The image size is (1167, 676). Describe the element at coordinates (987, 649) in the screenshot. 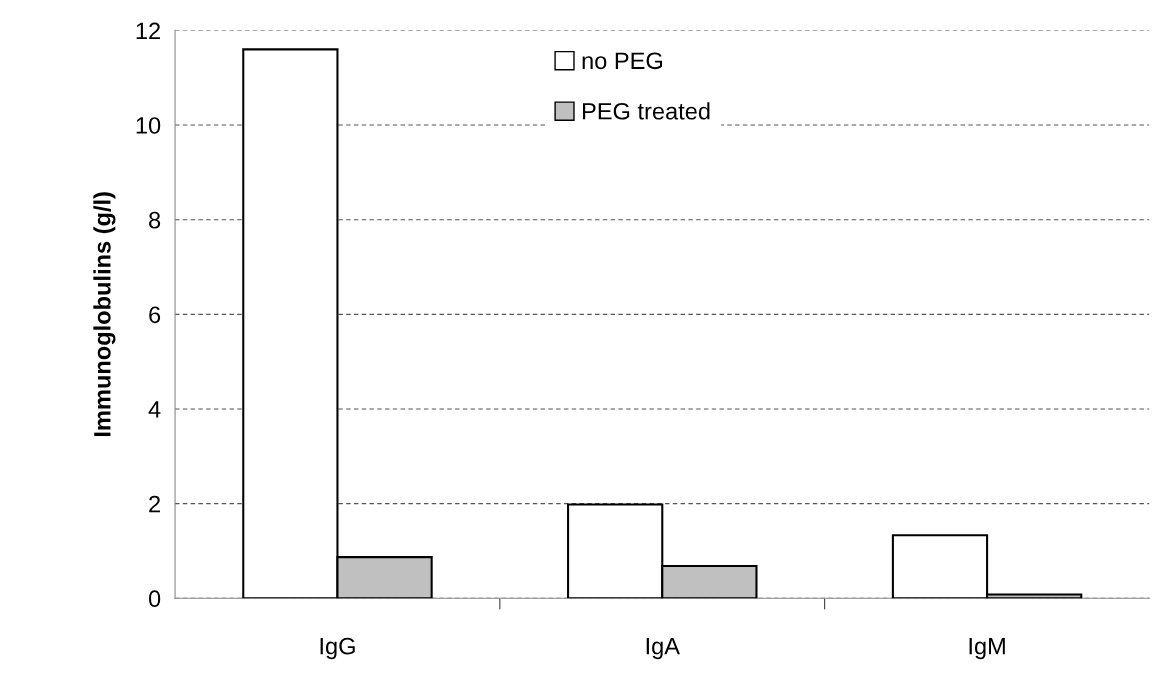

I see `x-tick-label: IgM` at that location.